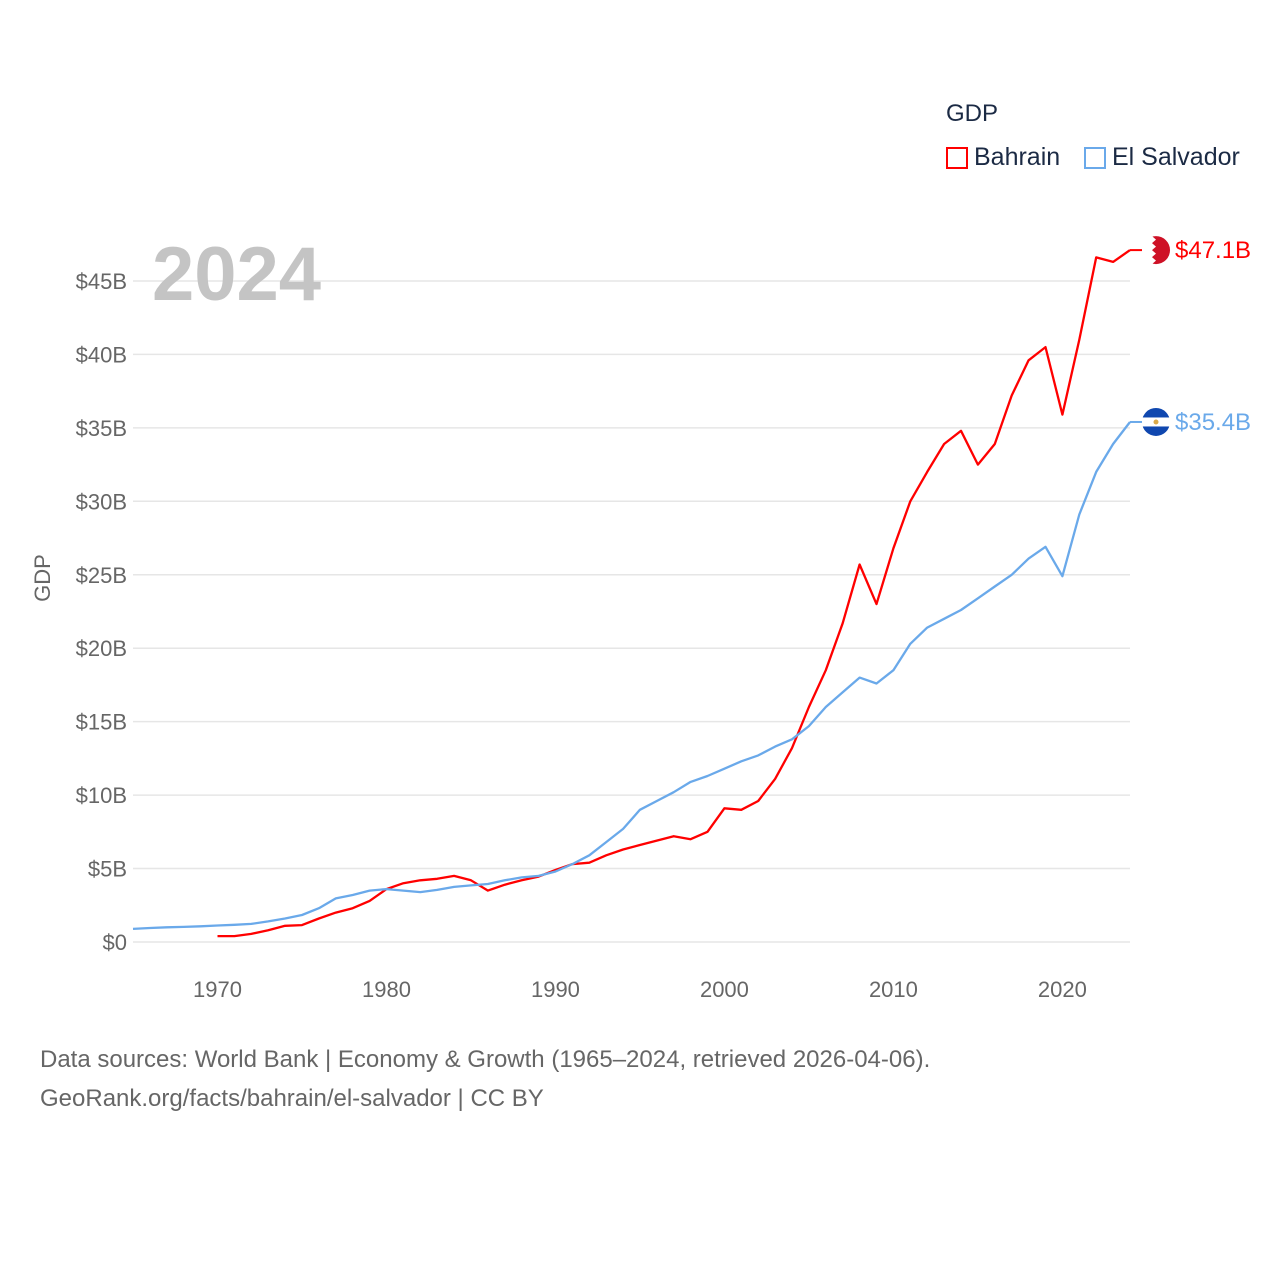 This screenshot has width=1280, height=1280. Describe the element at coordinates (217, 989) in the screenshot. I see `x-tick-label: 1970` at that location.